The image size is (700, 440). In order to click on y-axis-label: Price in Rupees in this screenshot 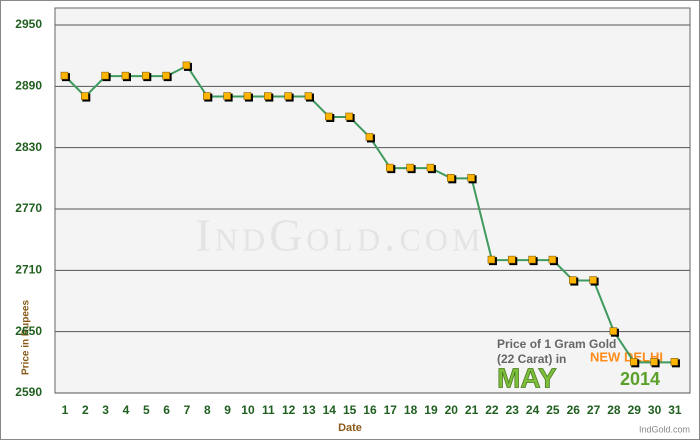, I will do `click(26, 337)`.